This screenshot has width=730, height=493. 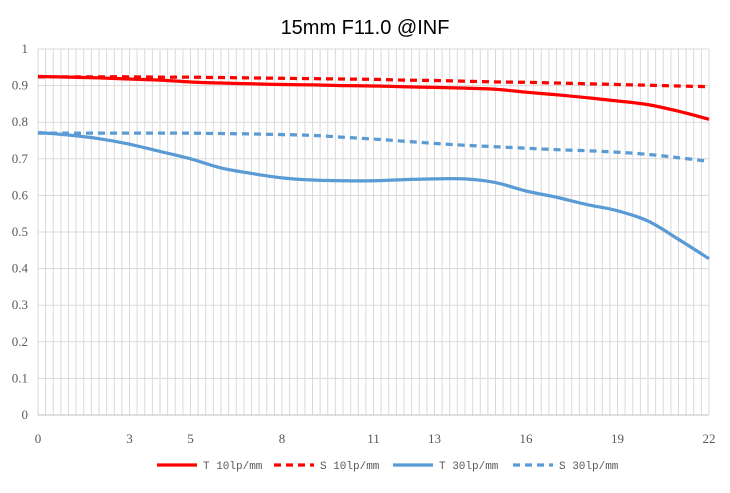 What do you see at coordinates (350, 467) in the screenshot?
I see `legend-label: S 10lp/mm` at bounding box center [350, 467].